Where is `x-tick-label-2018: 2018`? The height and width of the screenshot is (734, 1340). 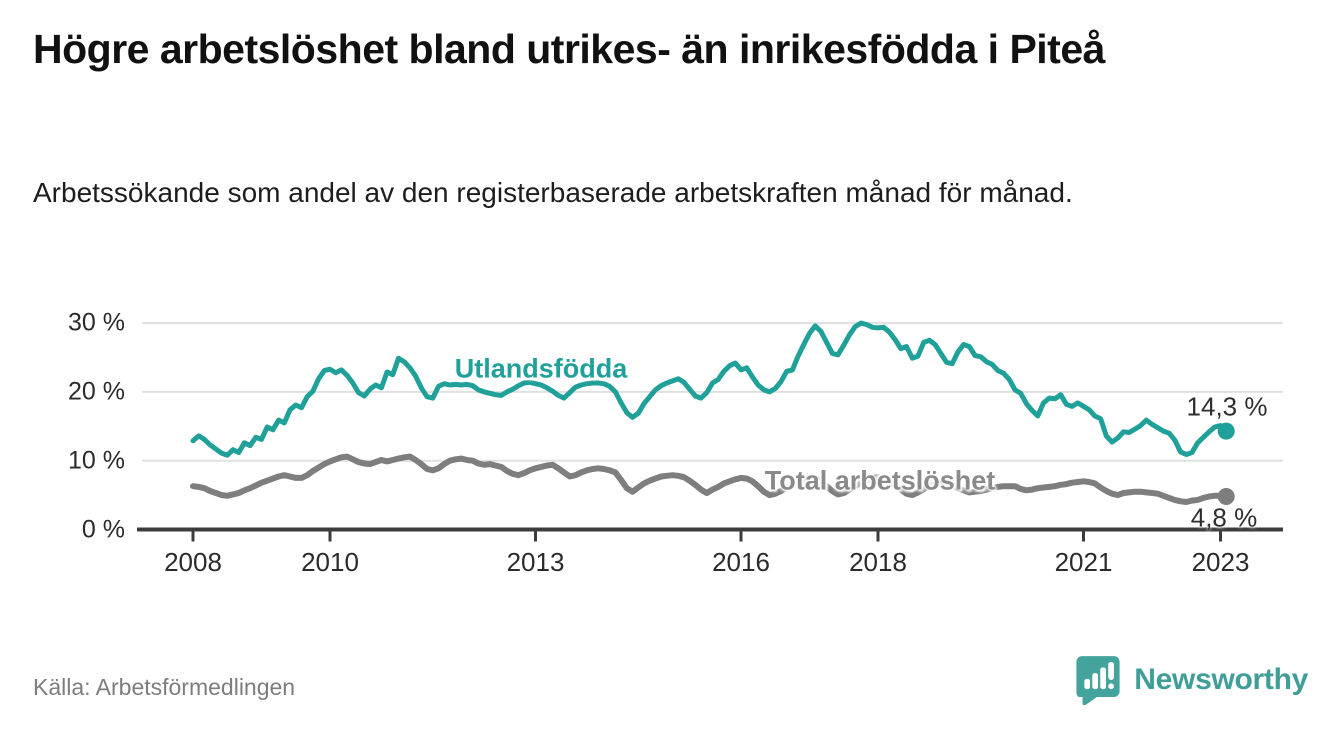 x-tick-label-2018: 2018 is located at coordinates (878, 562).